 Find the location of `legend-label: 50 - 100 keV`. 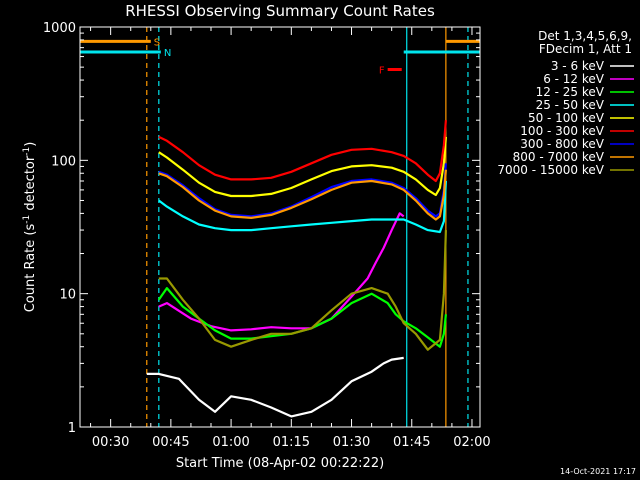

legend-label: 50 - 100 keV is located at coordinates (566, 118).